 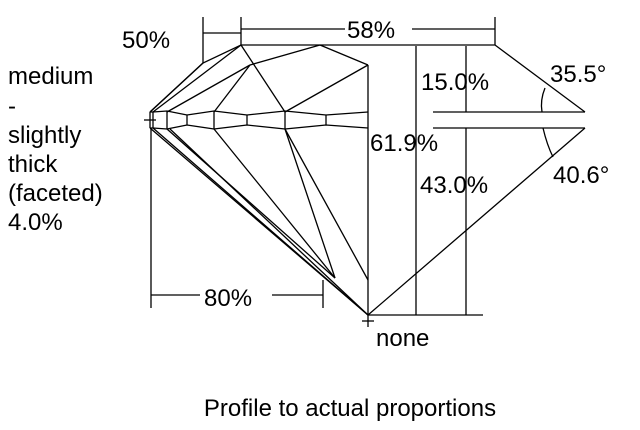 What do you see at coordinates (259, 120) in the screenshot?
I see `girdle-facets` at bounding box center [259, 120].